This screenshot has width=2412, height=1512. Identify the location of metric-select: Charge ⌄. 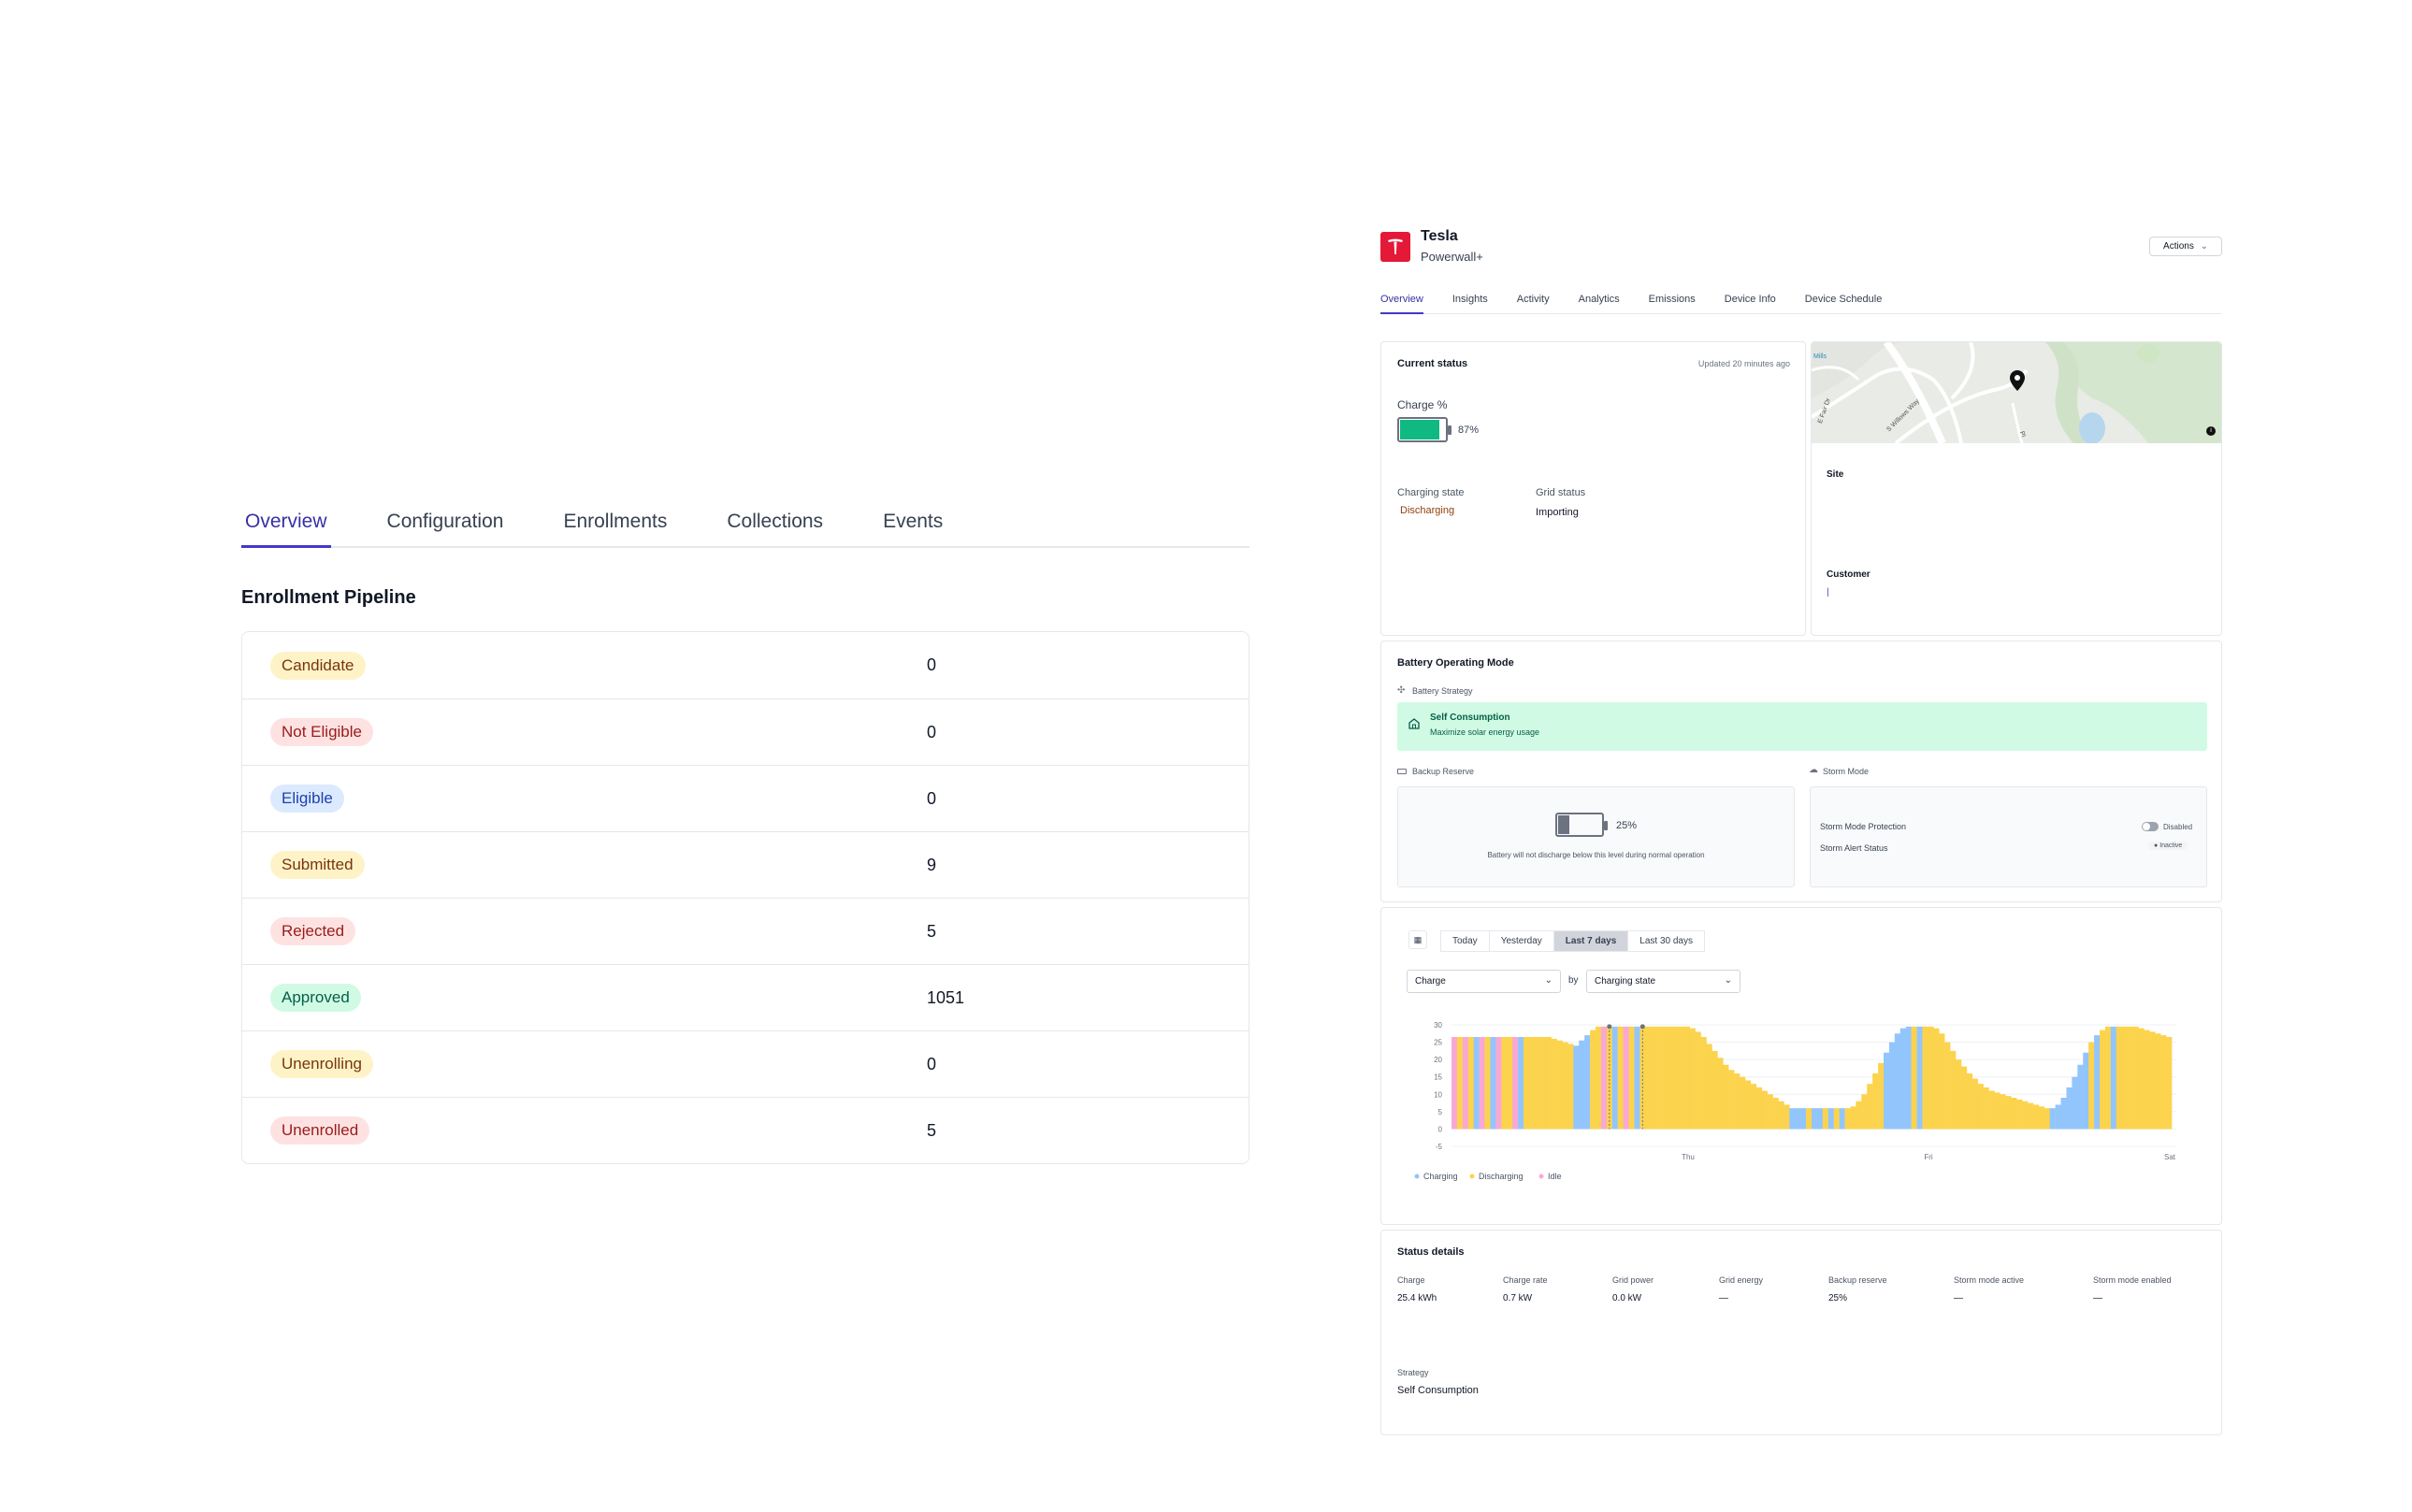
(1484, 981).